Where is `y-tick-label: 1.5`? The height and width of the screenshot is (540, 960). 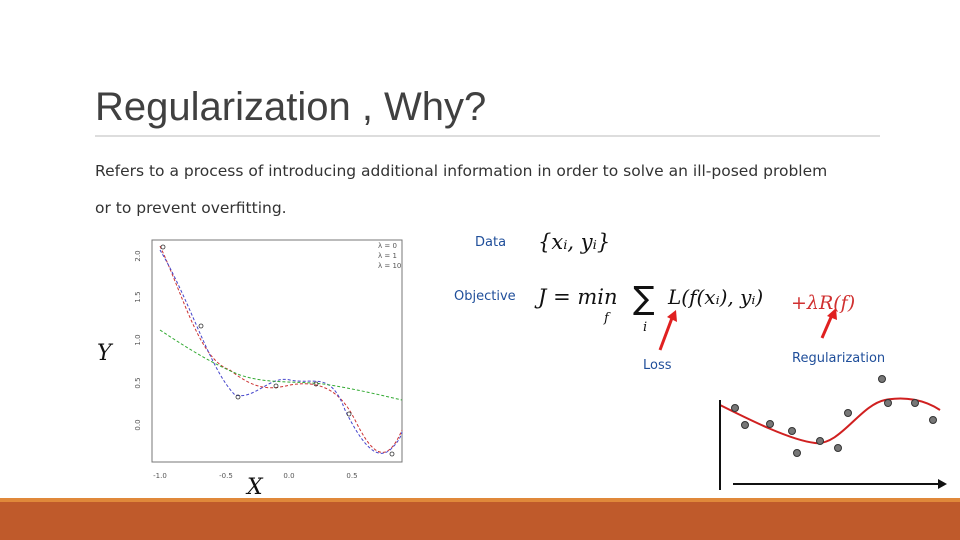 y-tick-label: 1.5 is located at coordinates (138, 296).